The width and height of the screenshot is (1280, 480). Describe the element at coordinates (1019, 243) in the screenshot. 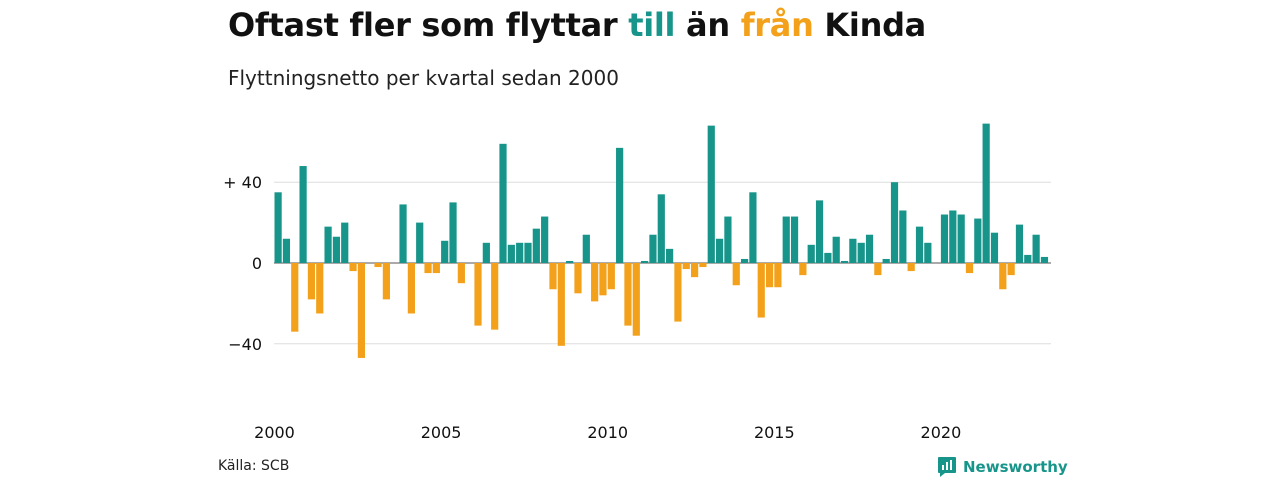

I see `bar-2022-q2` at that location.